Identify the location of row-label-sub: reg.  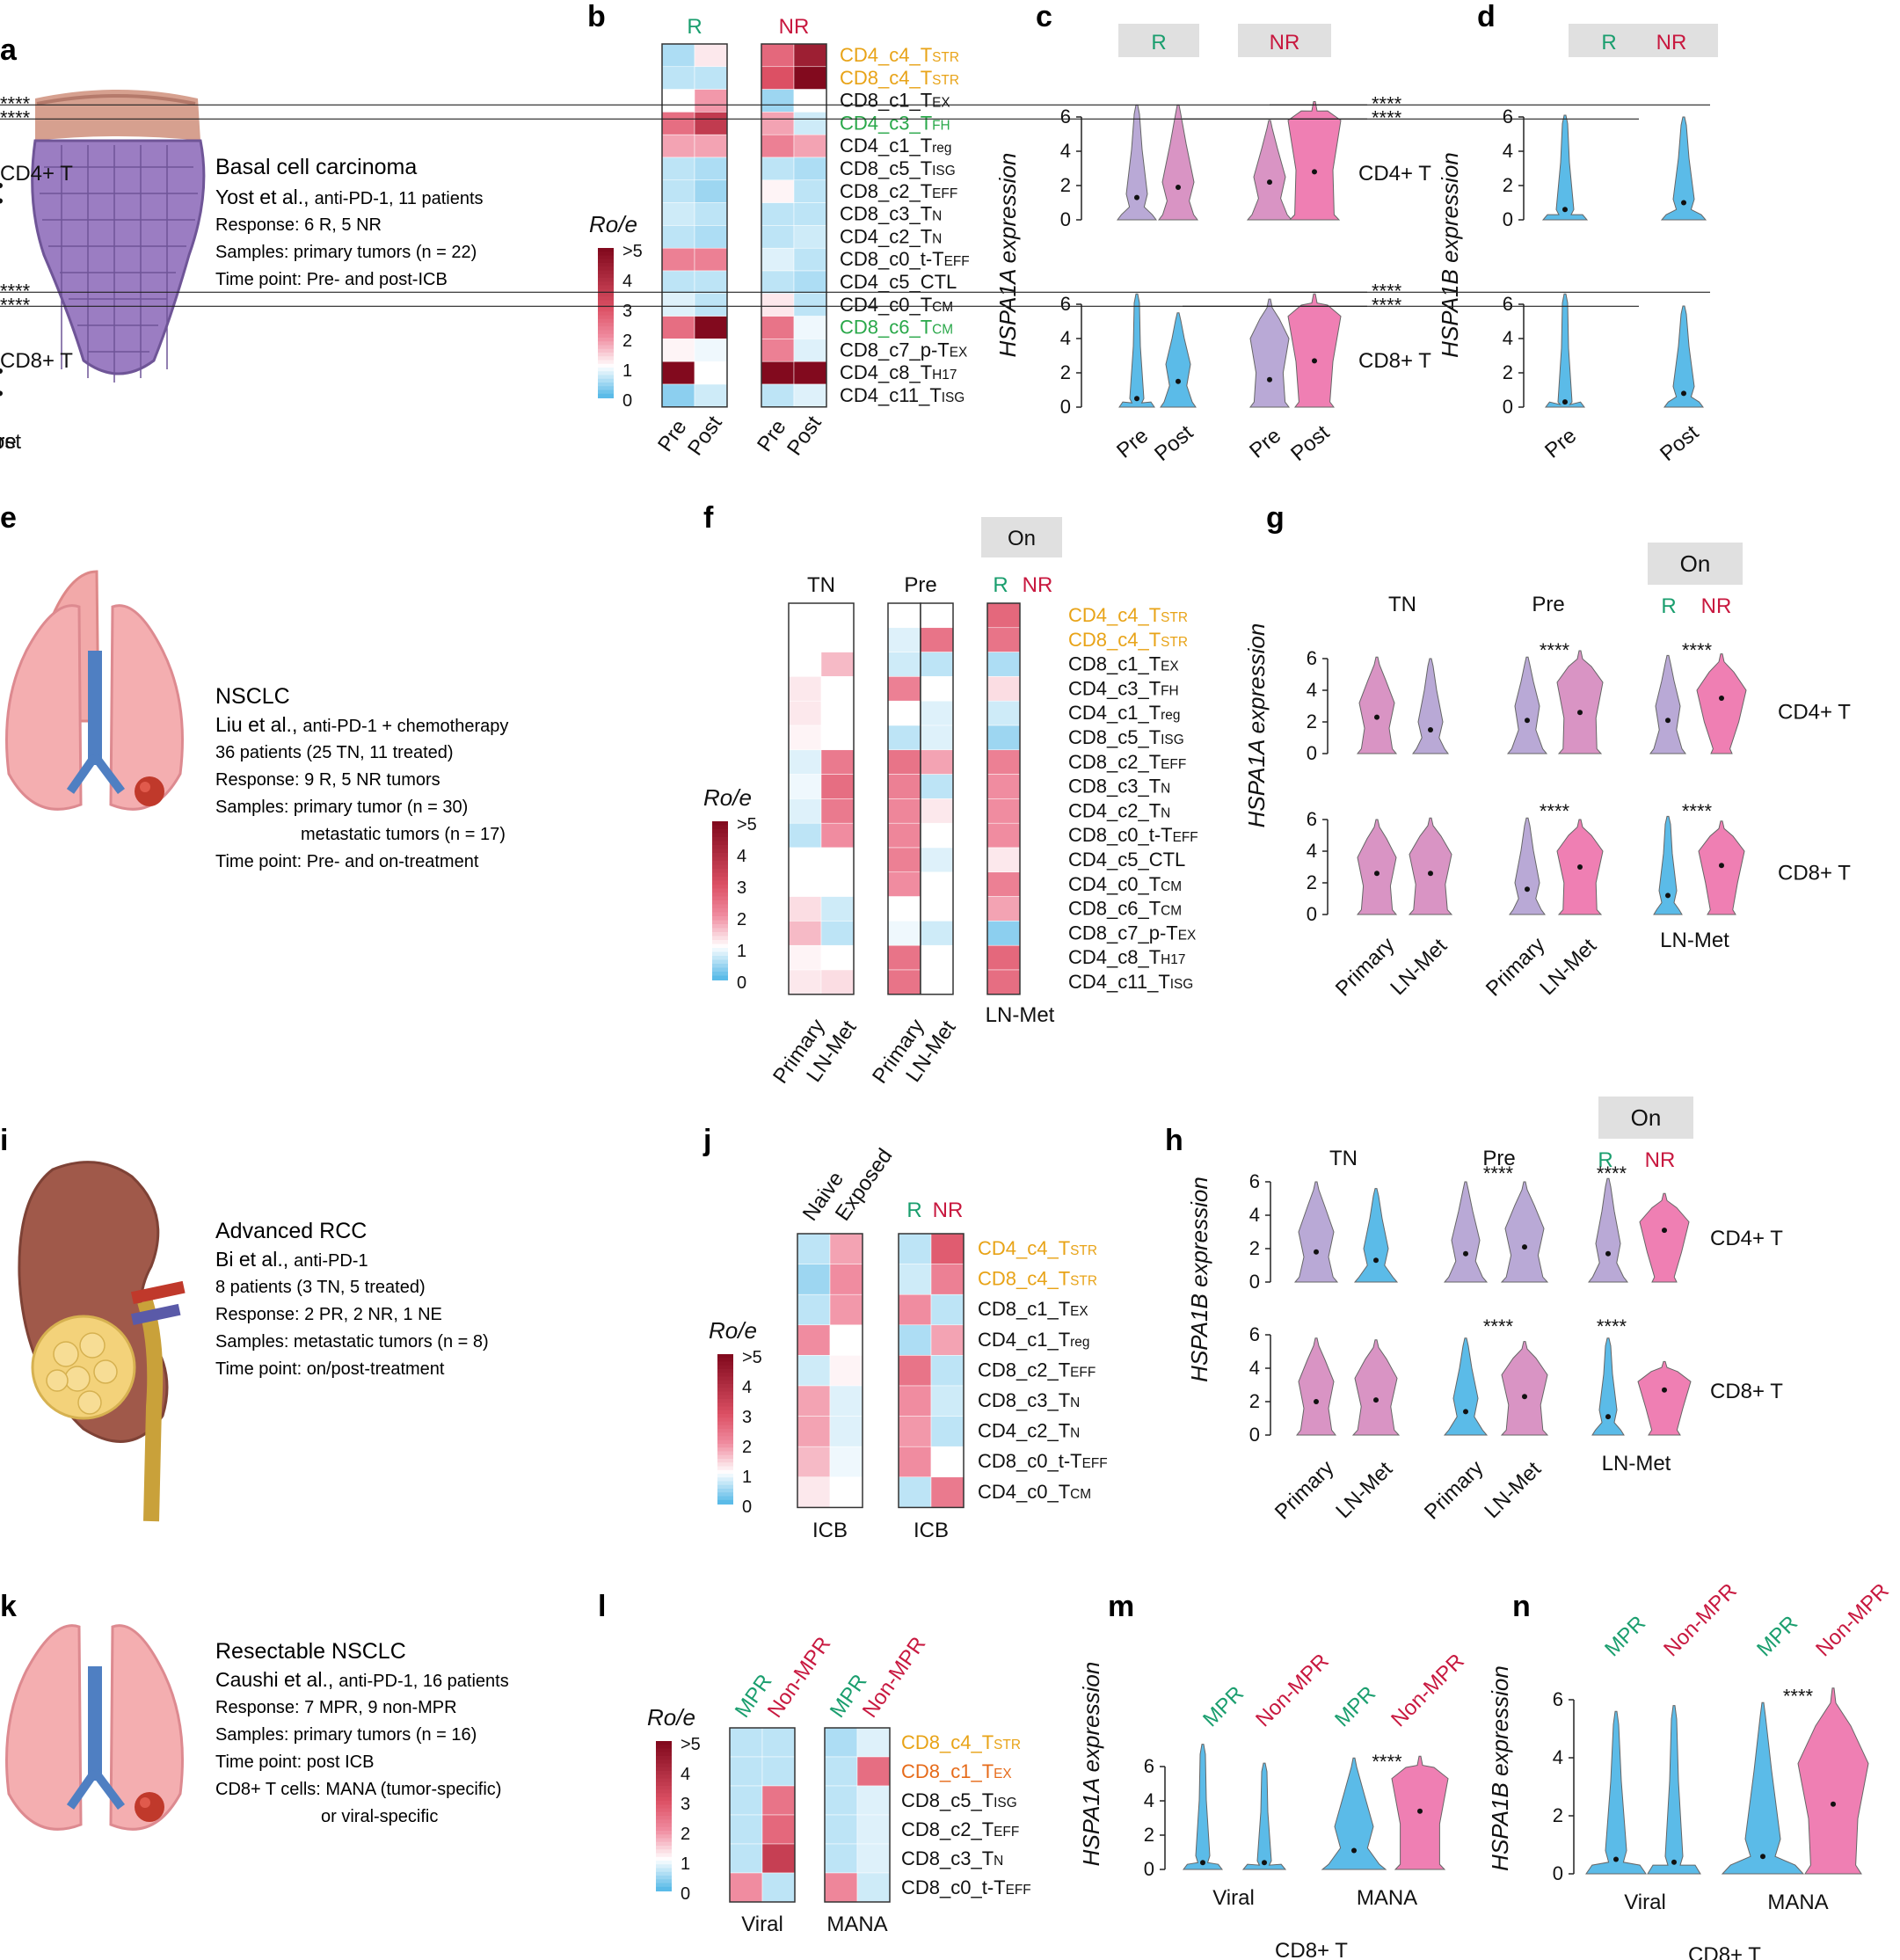
(1080, 1342).